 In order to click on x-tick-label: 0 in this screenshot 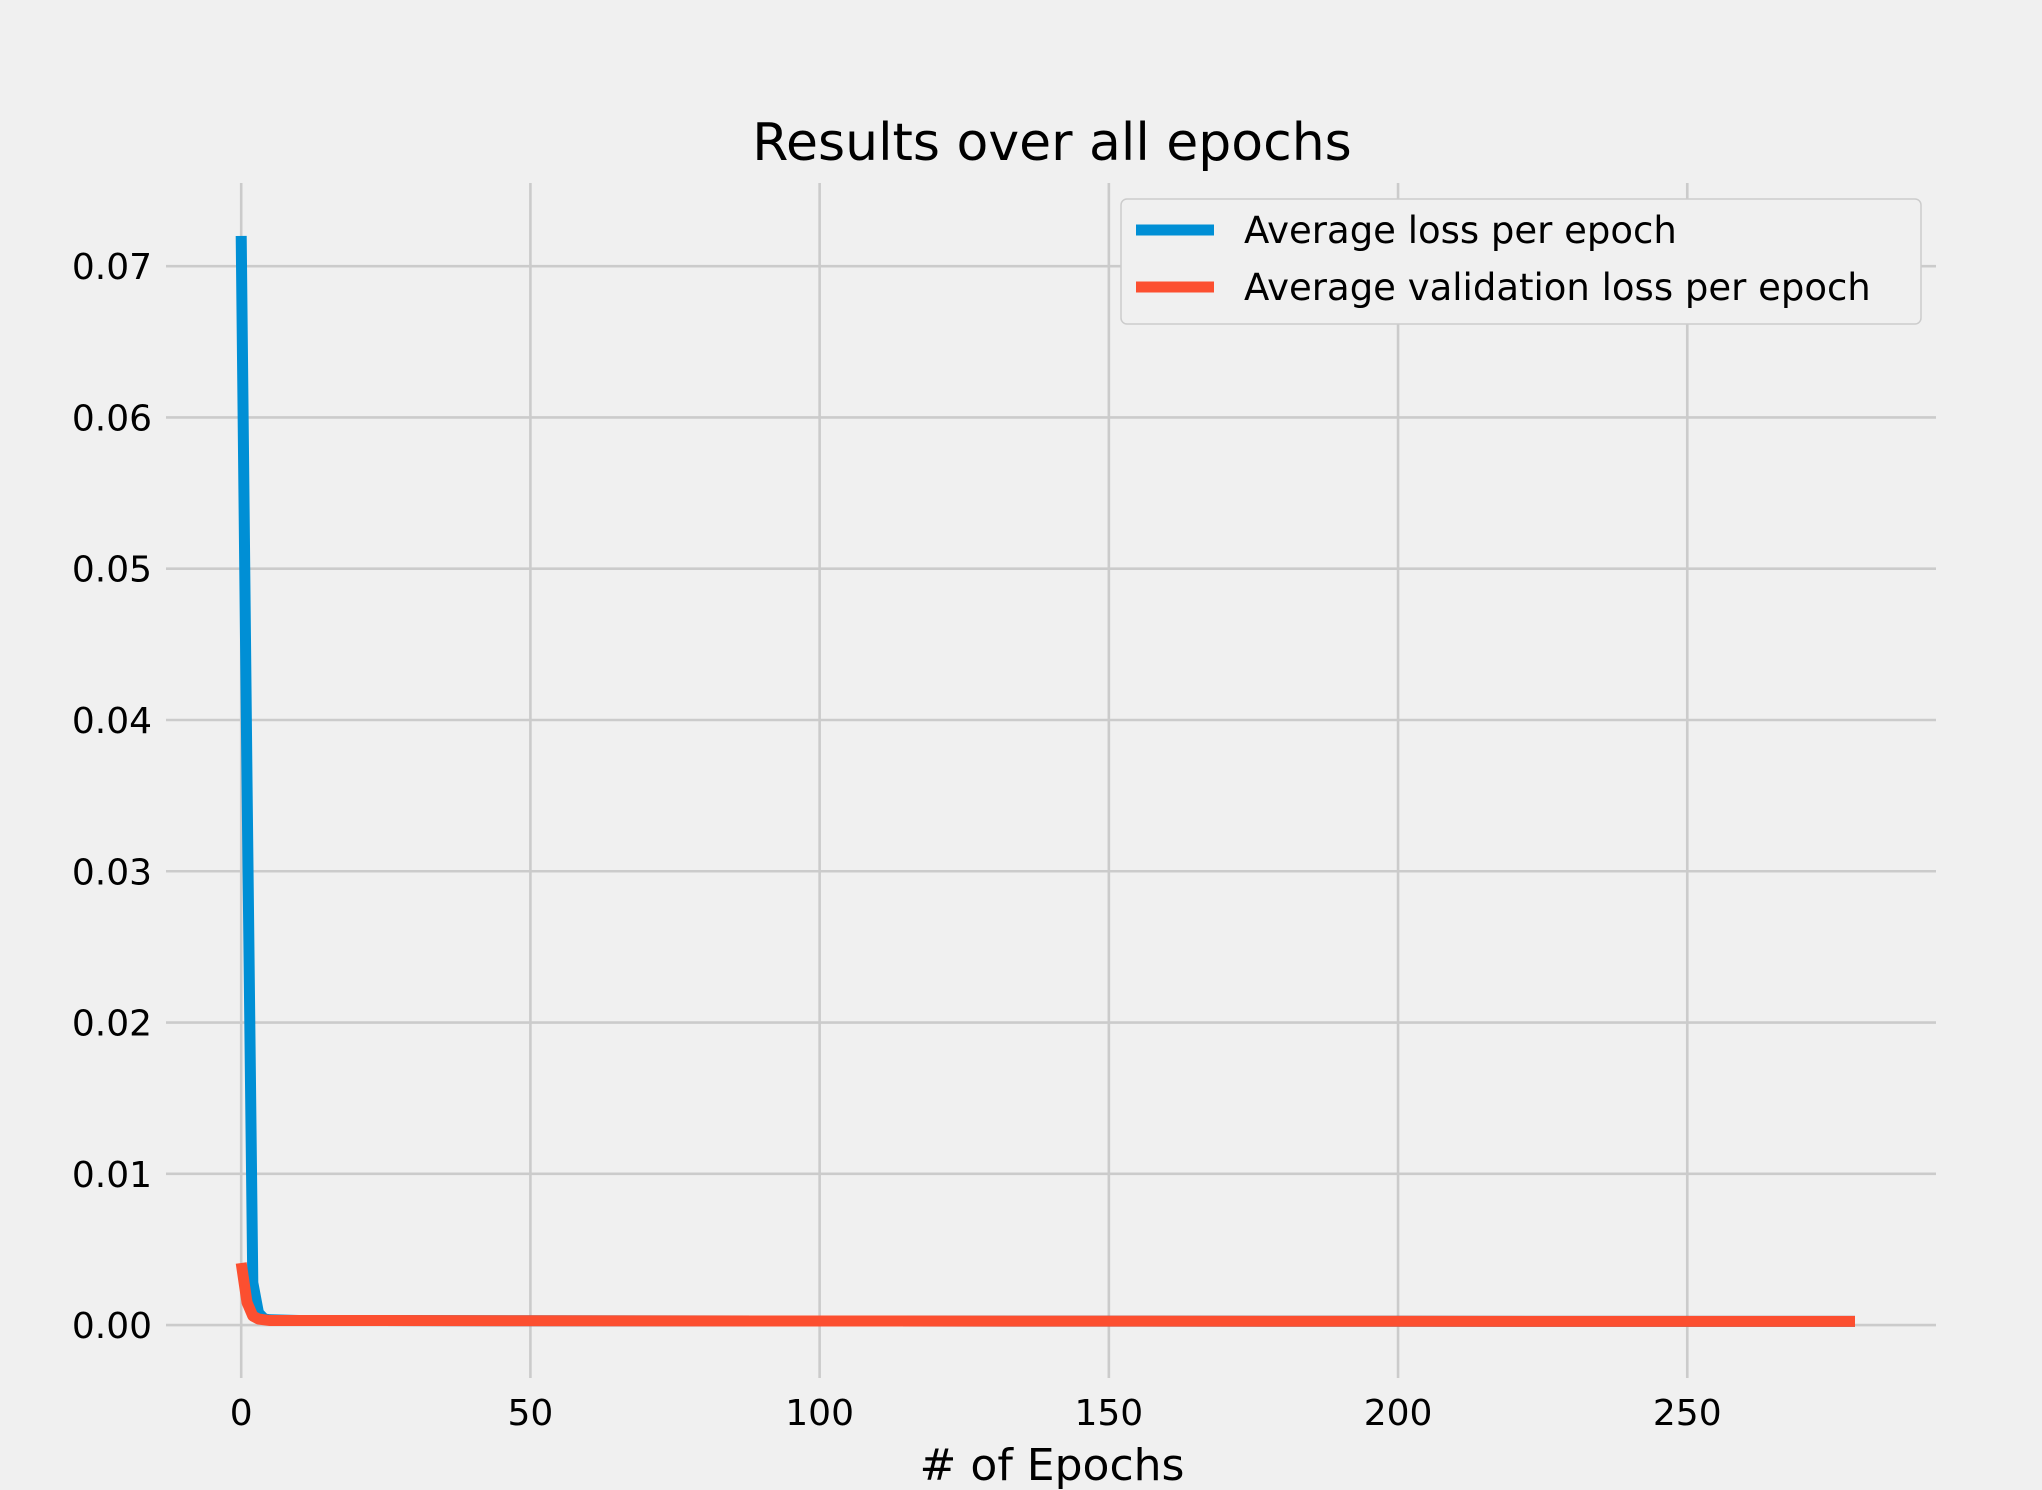, I will do `click(241, 1413)`.